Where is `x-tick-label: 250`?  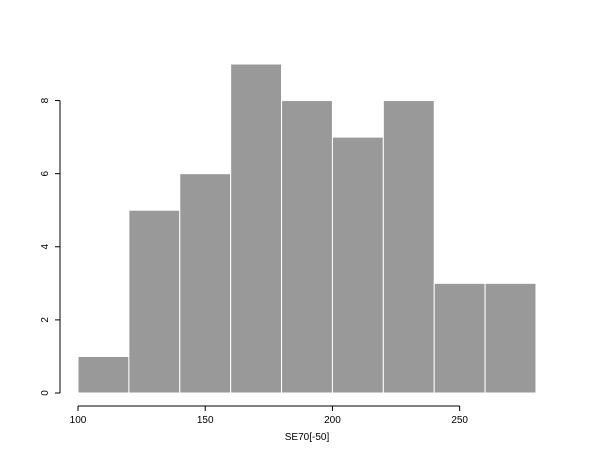
x-tick-label: 250 is located at coordinates (459, 420).